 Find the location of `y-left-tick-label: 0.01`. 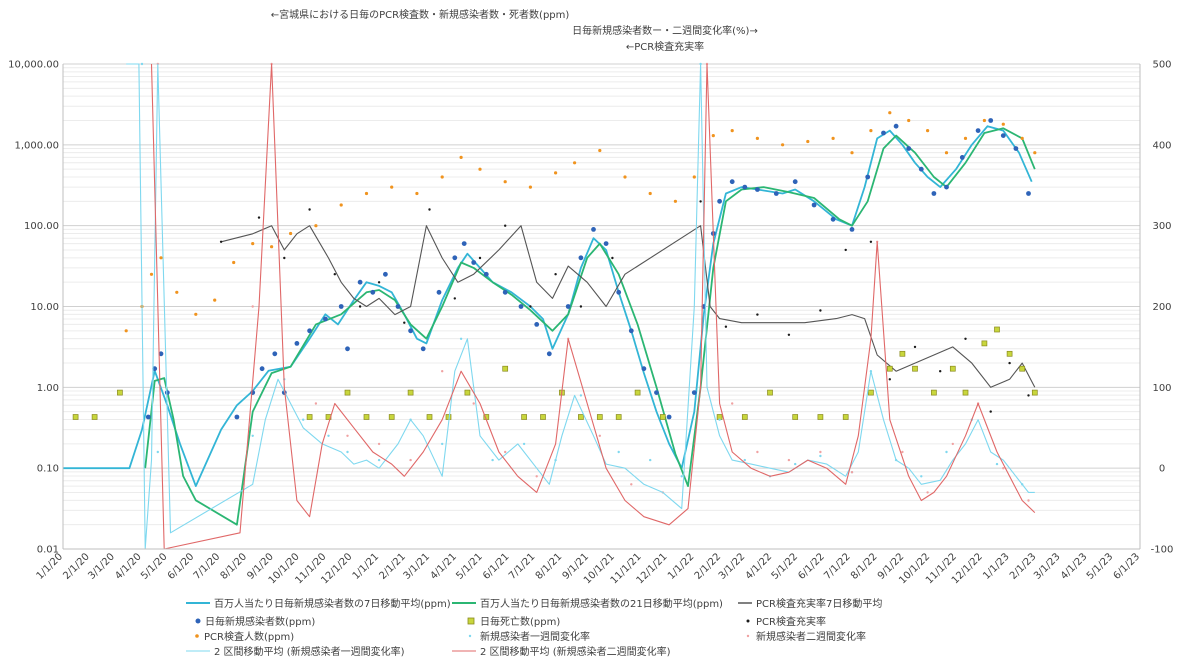

y-left-tick-label: 0.01 is located at coordinates (48, 550).